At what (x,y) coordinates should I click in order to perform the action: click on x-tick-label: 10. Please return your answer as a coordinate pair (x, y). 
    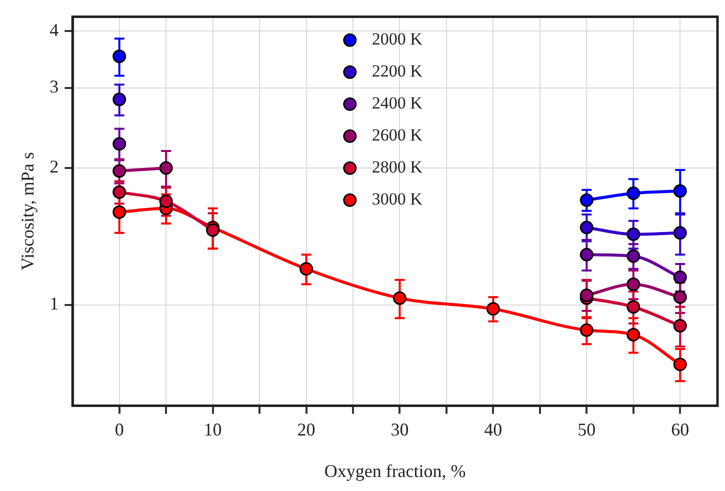
    Looking at the image, I should click on (213, 429).